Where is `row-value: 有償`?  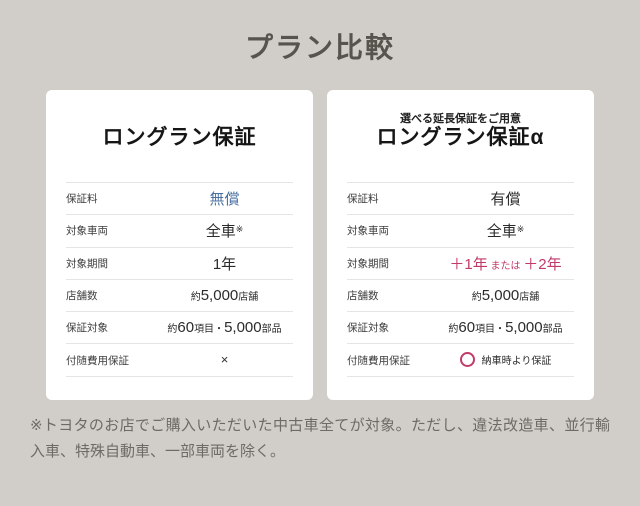 row-value: 有償 is located at coordinates (505, 198).